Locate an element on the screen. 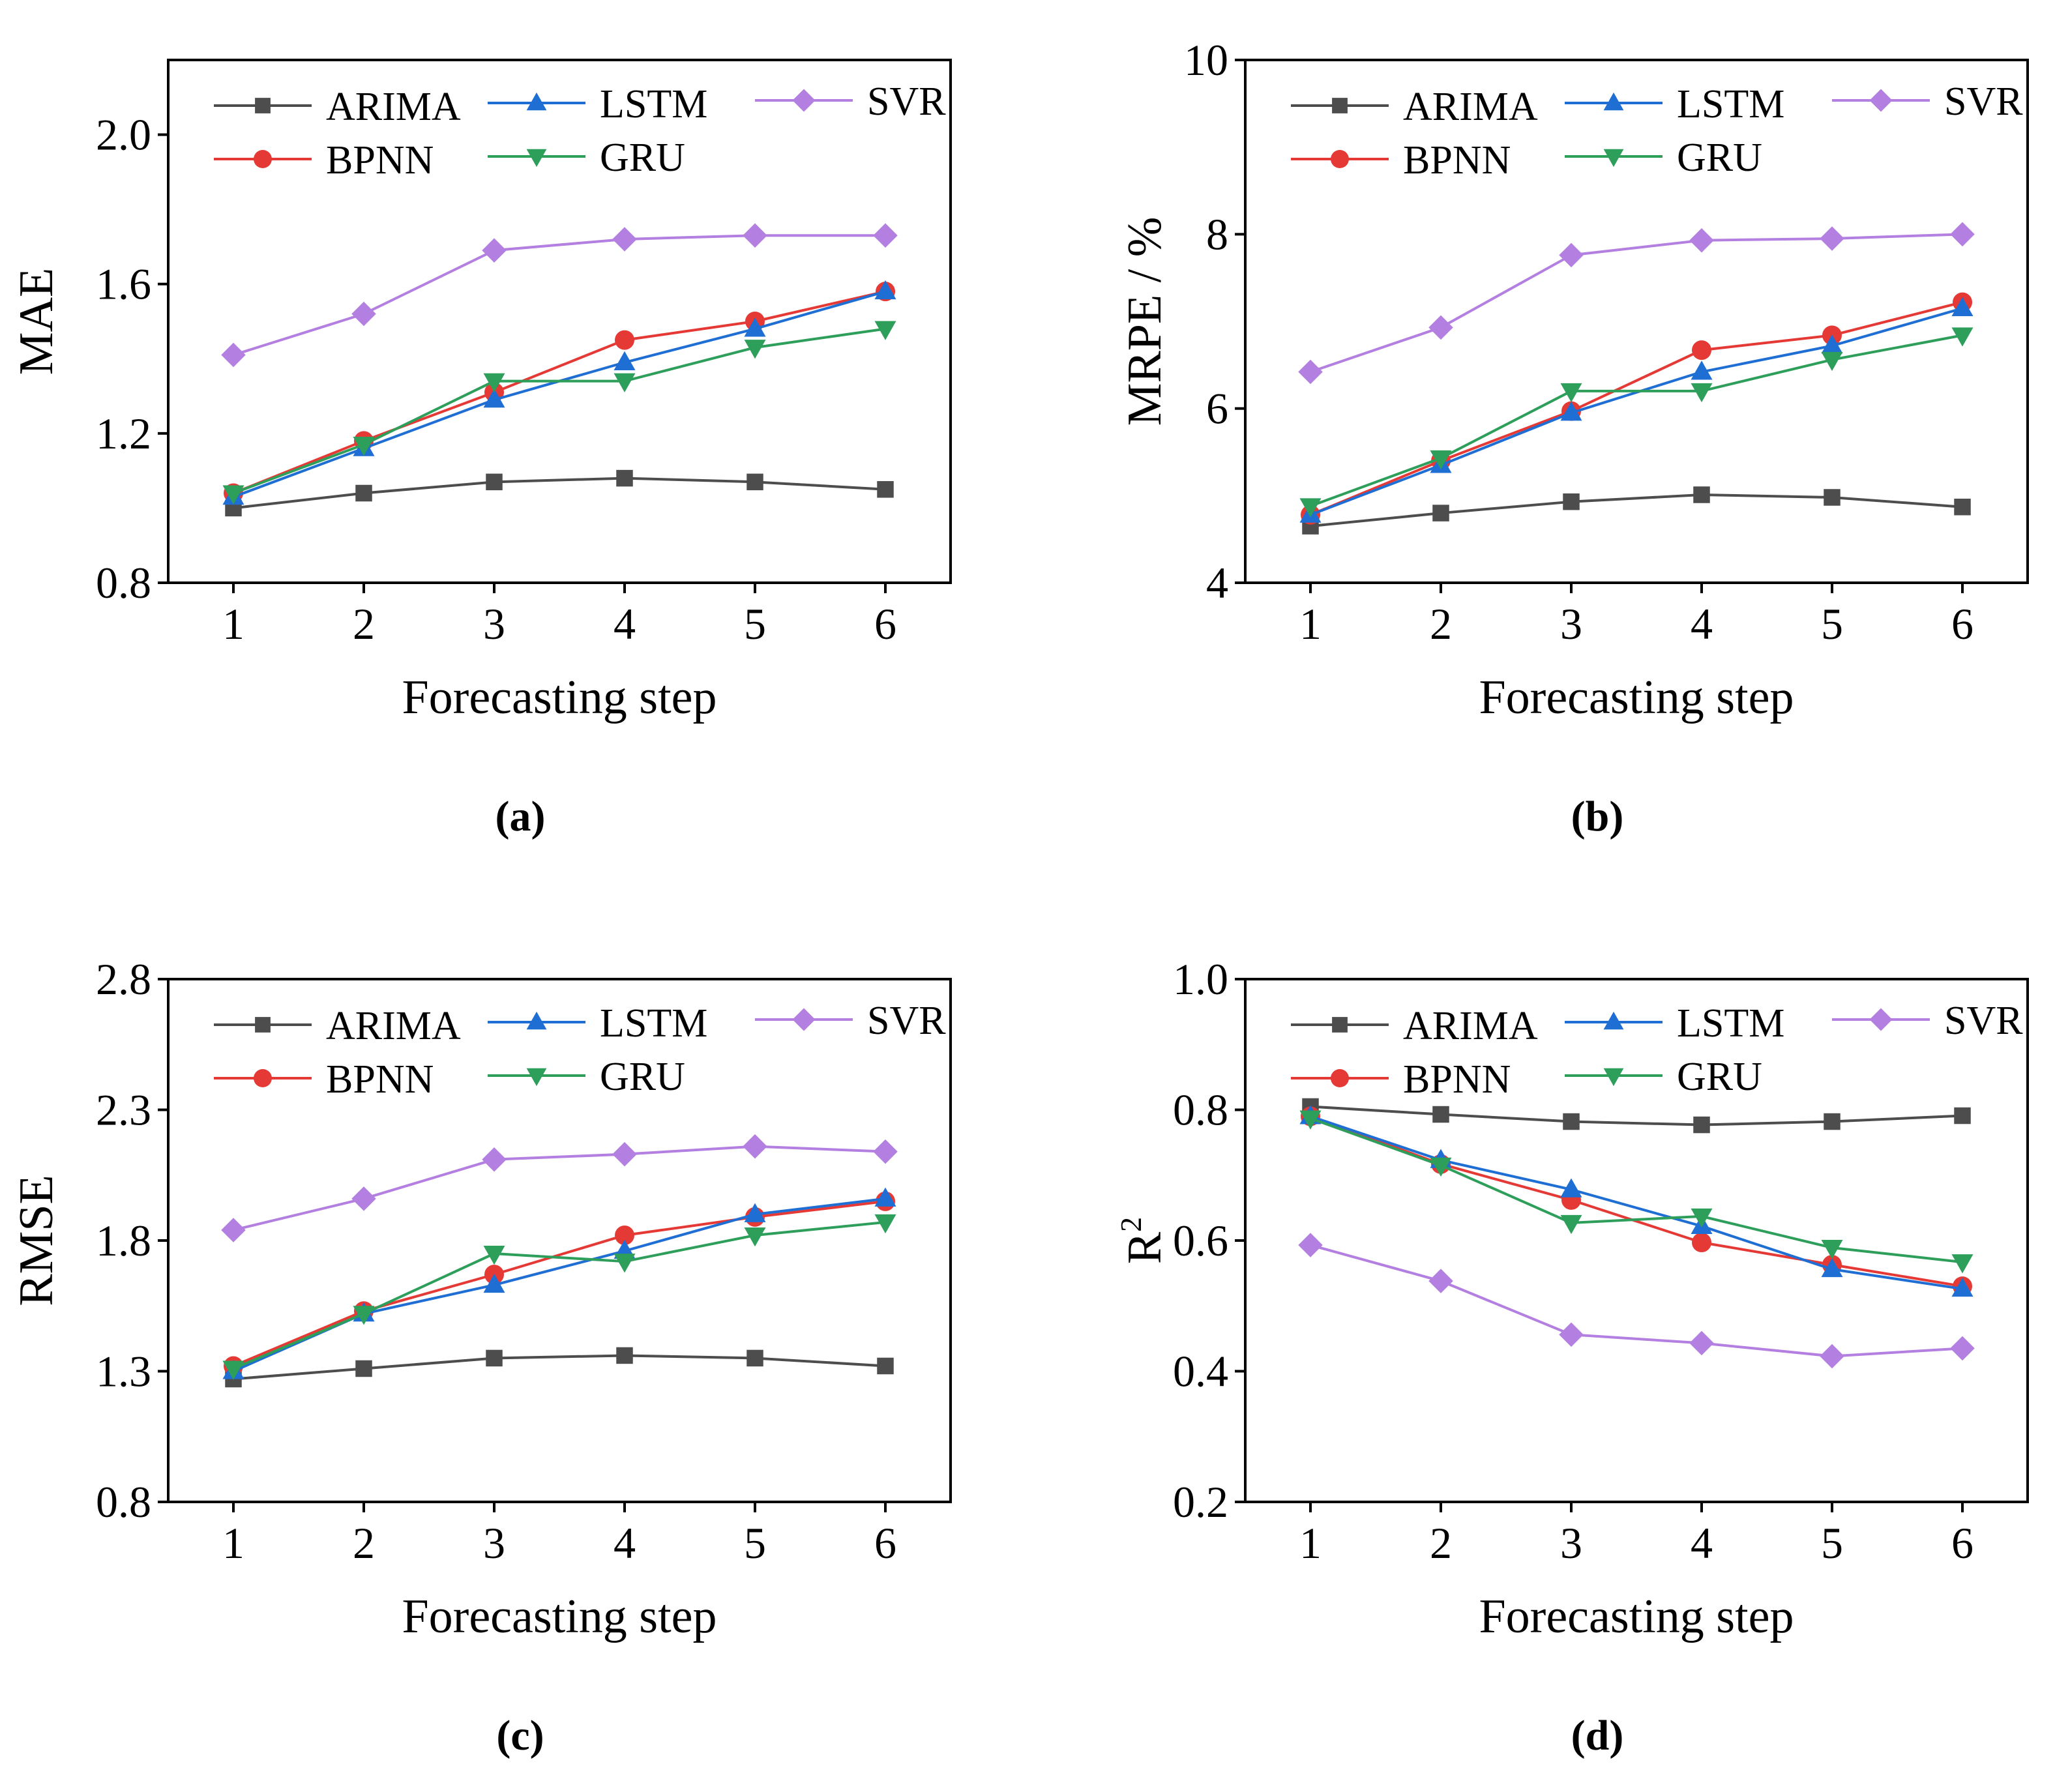 The image size is (2055, 1792). series-arima is located at coordinates (1636, 1116).